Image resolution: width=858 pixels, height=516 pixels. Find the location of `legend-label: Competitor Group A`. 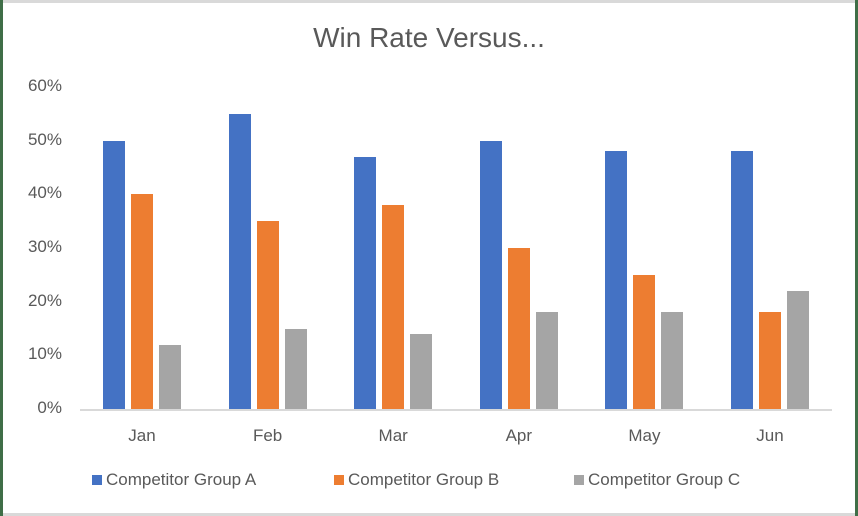

legend-label: Competitor Group A is located at coordinates (181, 479).